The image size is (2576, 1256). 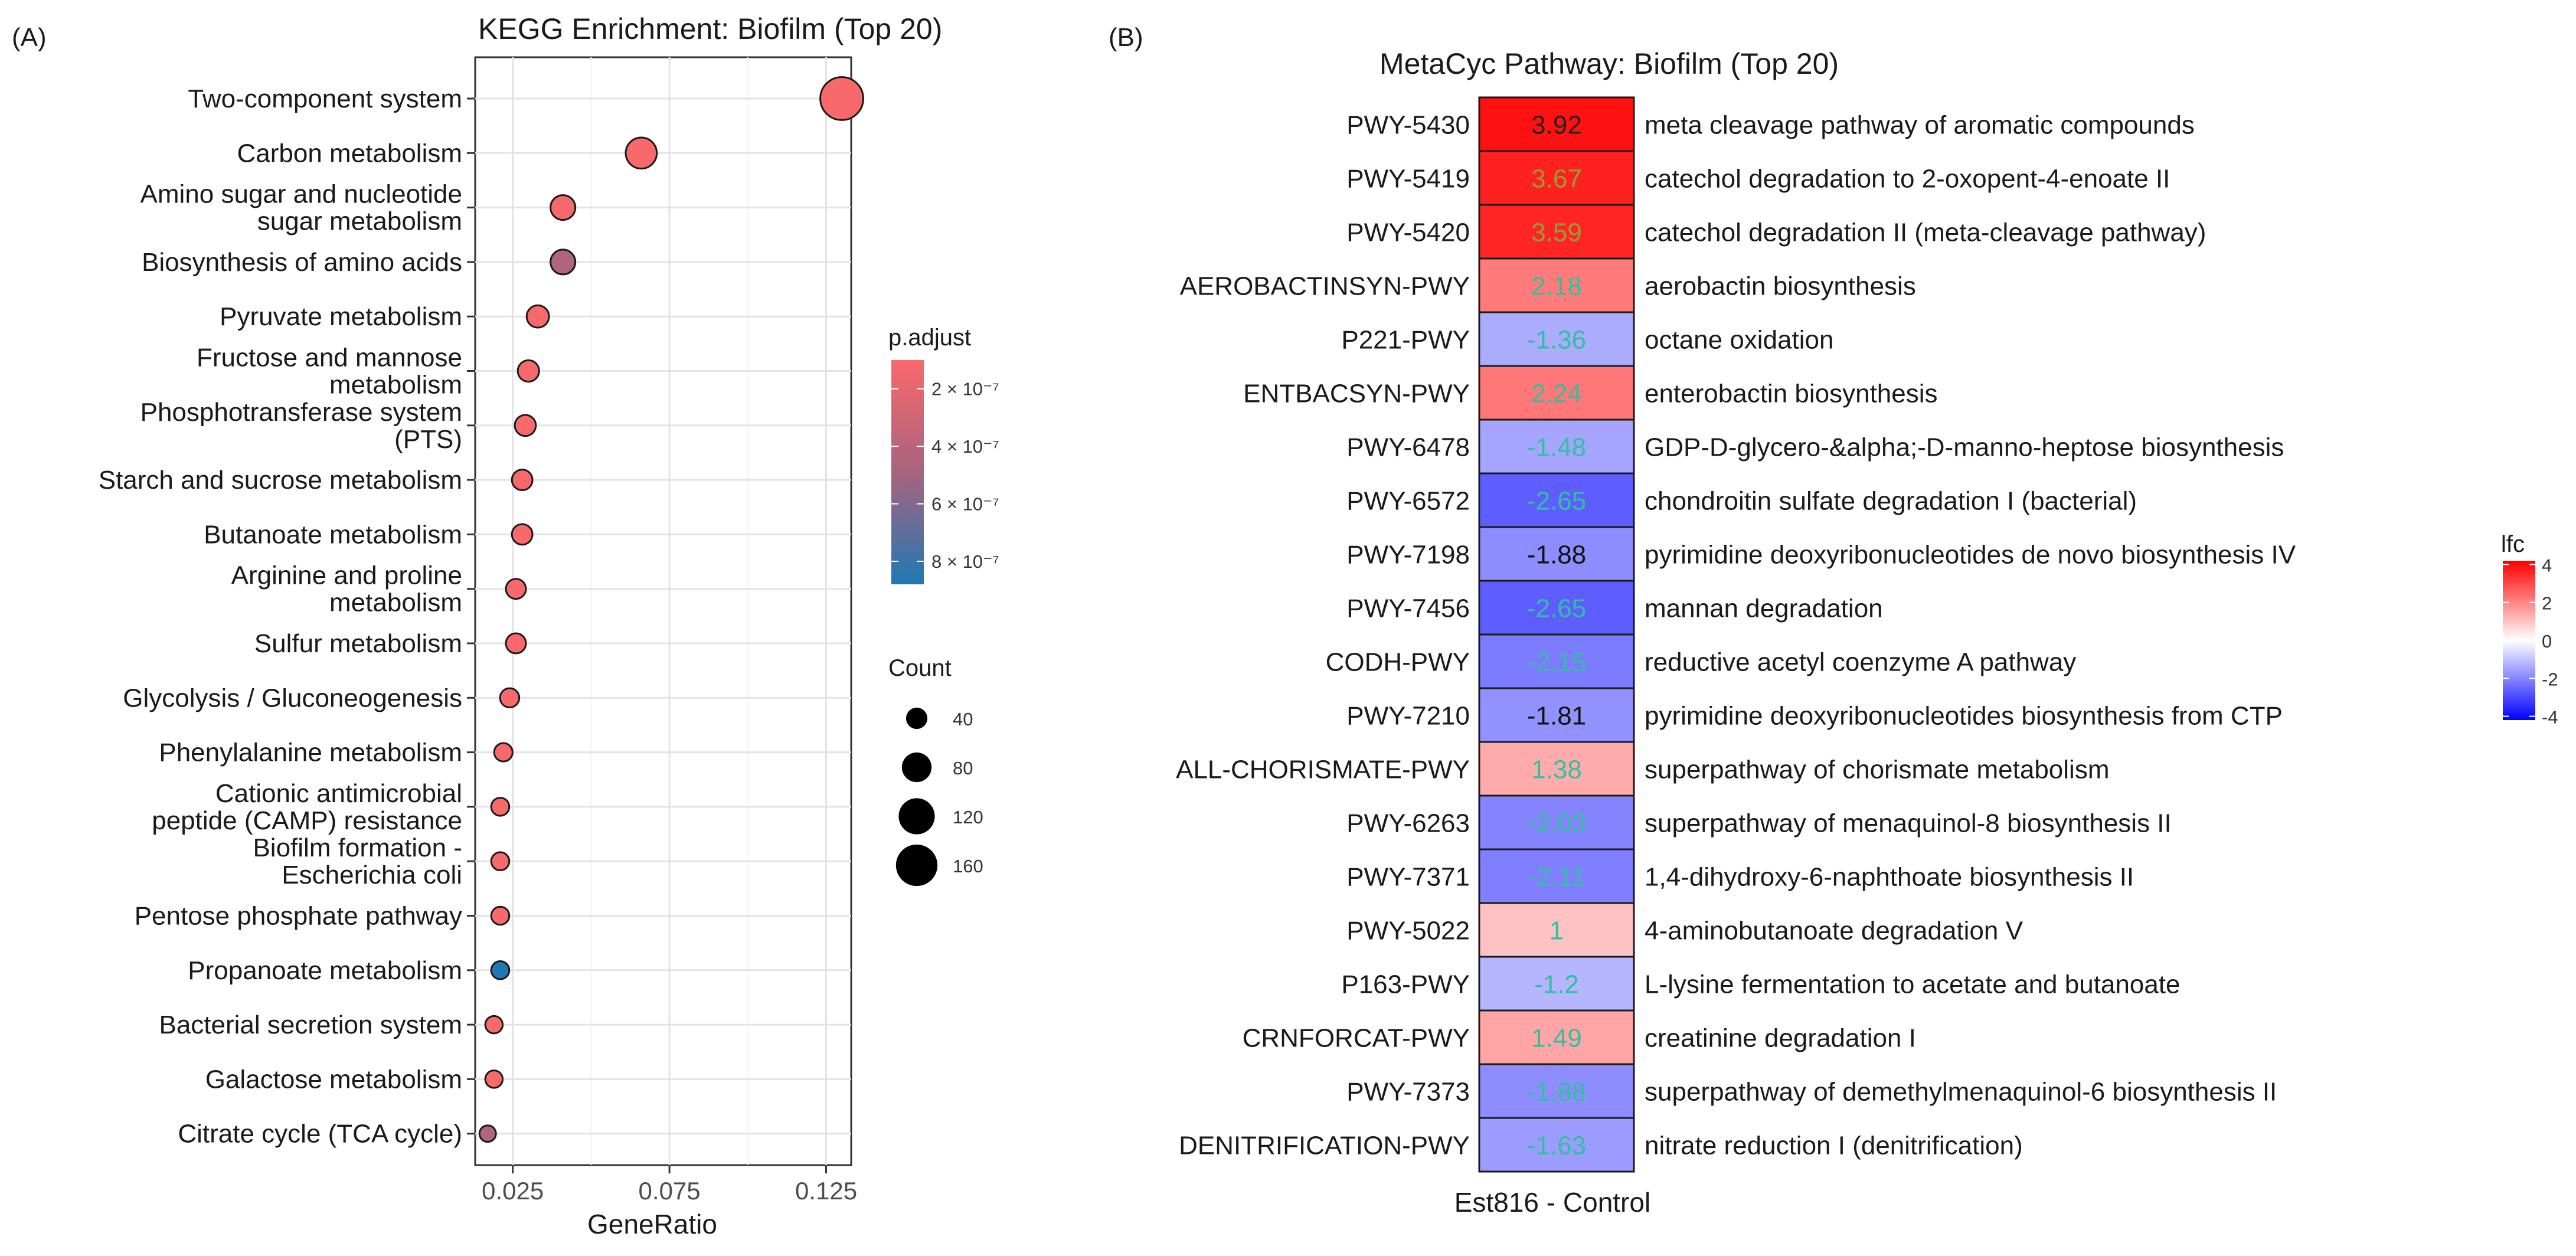 What do you see at coordinates (1556, 448) in the screenshot?
I see `heatmap-cell-value: -1.48` at bounding box center [1556, 448].